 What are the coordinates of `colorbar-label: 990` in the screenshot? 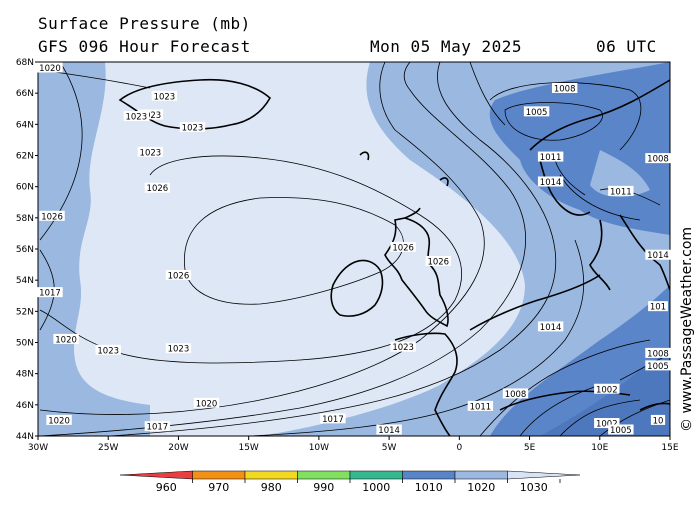 It's located at (323, 487).